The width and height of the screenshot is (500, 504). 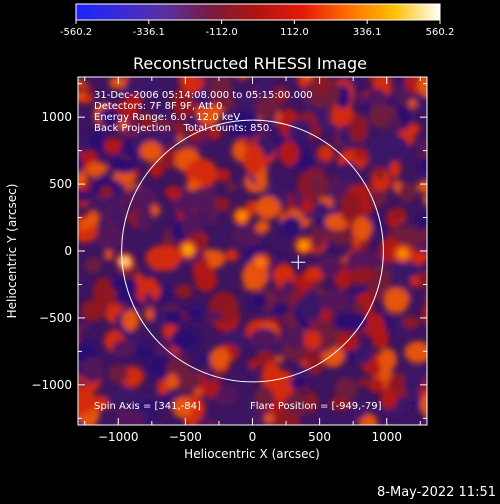 I want to click on colorbar, so click(x=258, y=12).